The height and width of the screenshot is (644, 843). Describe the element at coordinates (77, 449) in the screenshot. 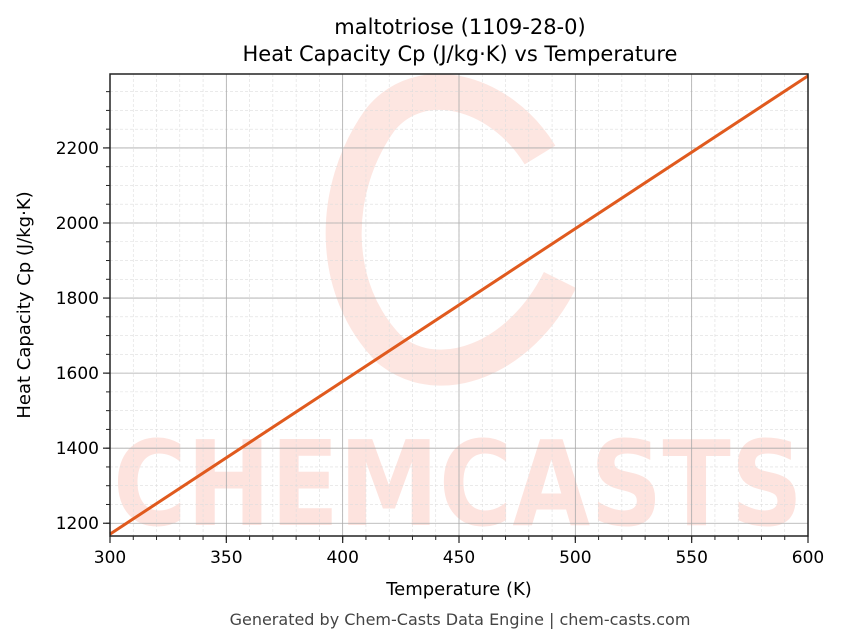

I see `y-tick-label: 1400` at that location.